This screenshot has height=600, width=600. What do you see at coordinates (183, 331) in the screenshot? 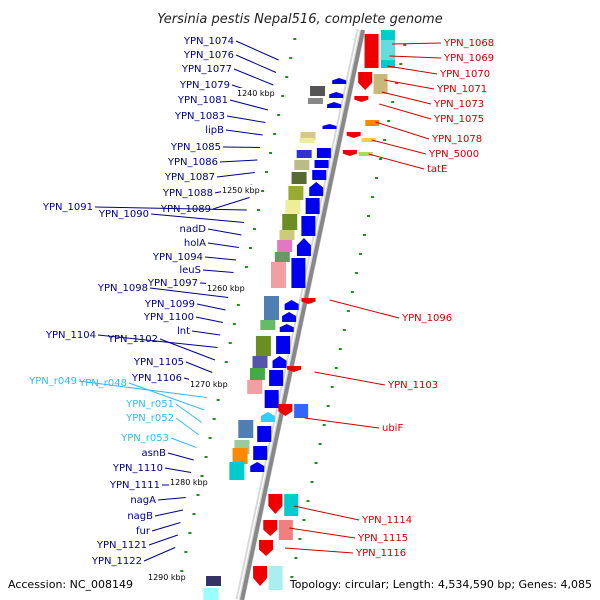
I see `gene-label-lnt: lnt` at bounding box center [183, 331].